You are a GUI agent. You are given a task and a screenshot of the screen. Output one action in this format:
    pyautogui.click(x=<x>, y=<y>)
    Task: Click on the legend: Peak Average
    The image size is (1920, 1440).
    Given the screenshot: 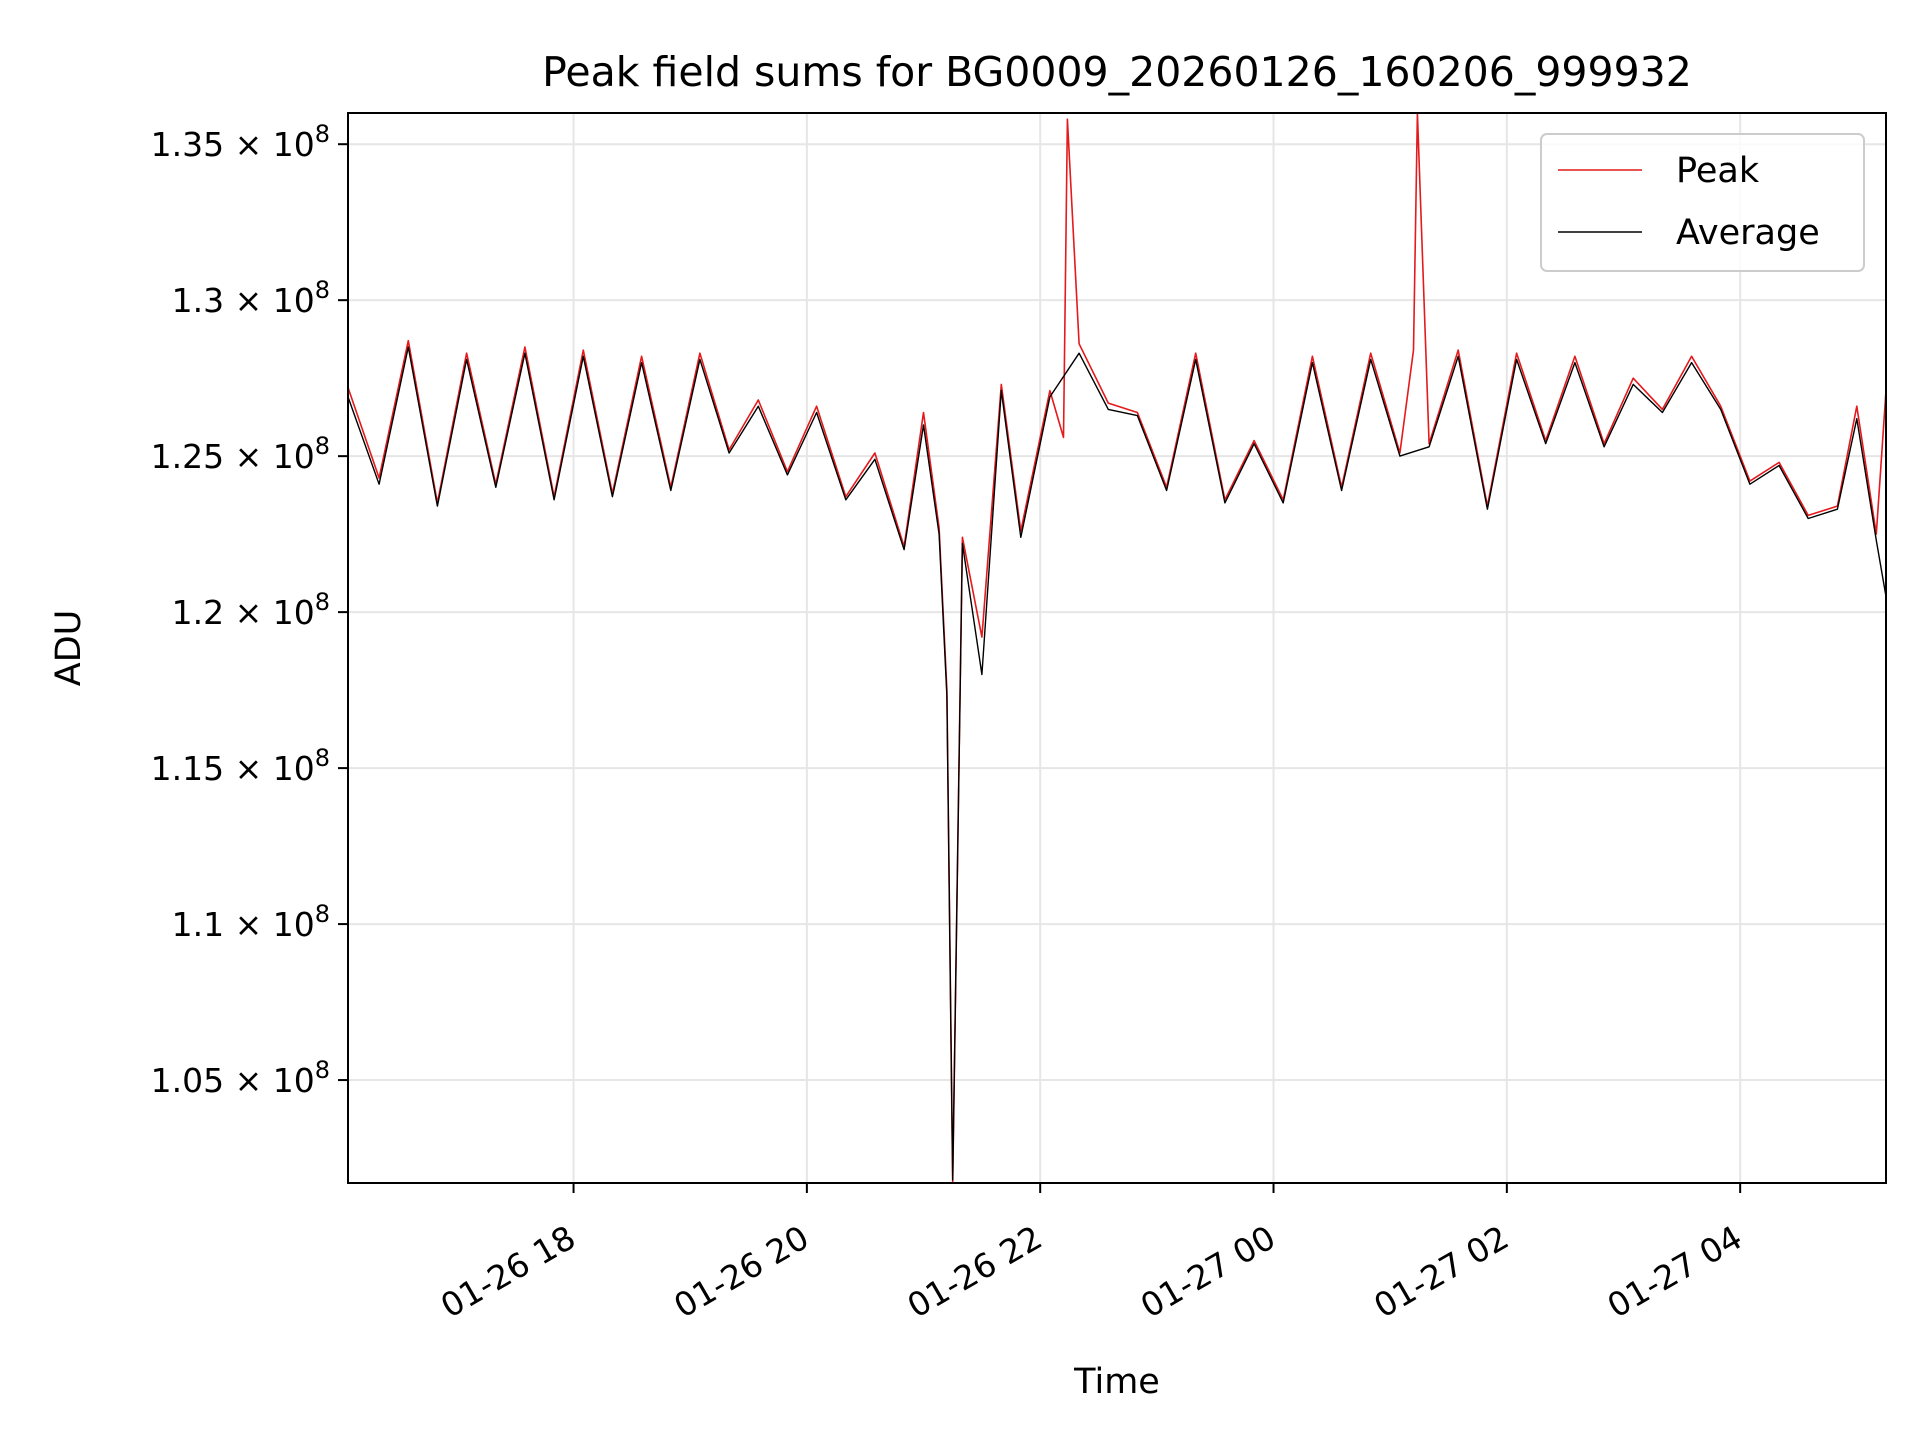 What is the action you would take?
    pyautogui.click(x=1702, y=202)
    